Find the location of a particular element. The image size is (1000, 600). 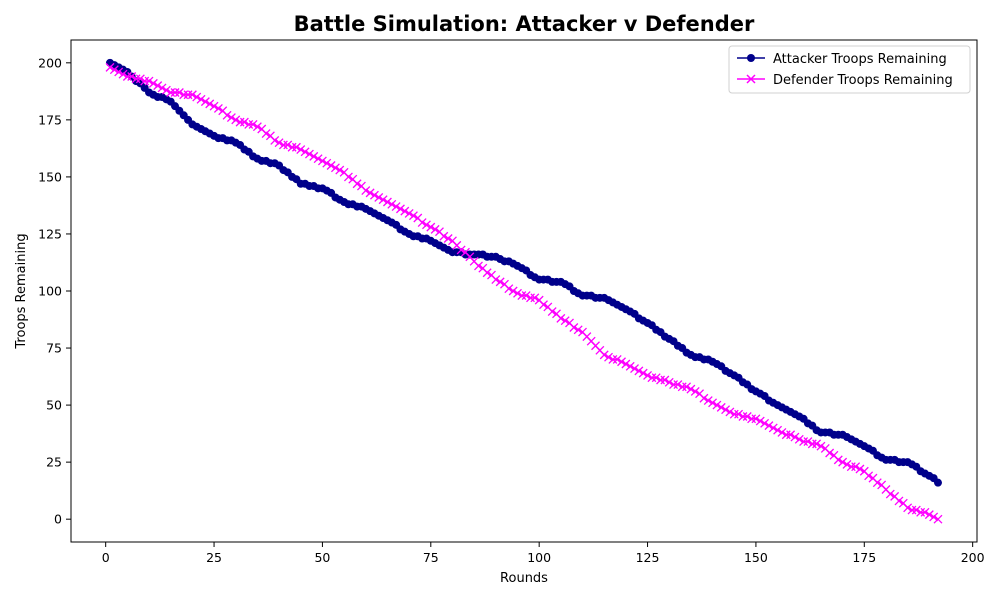

chart-title: Battle Simulation: Attacker v Defender is located at coordinates (524, 24).